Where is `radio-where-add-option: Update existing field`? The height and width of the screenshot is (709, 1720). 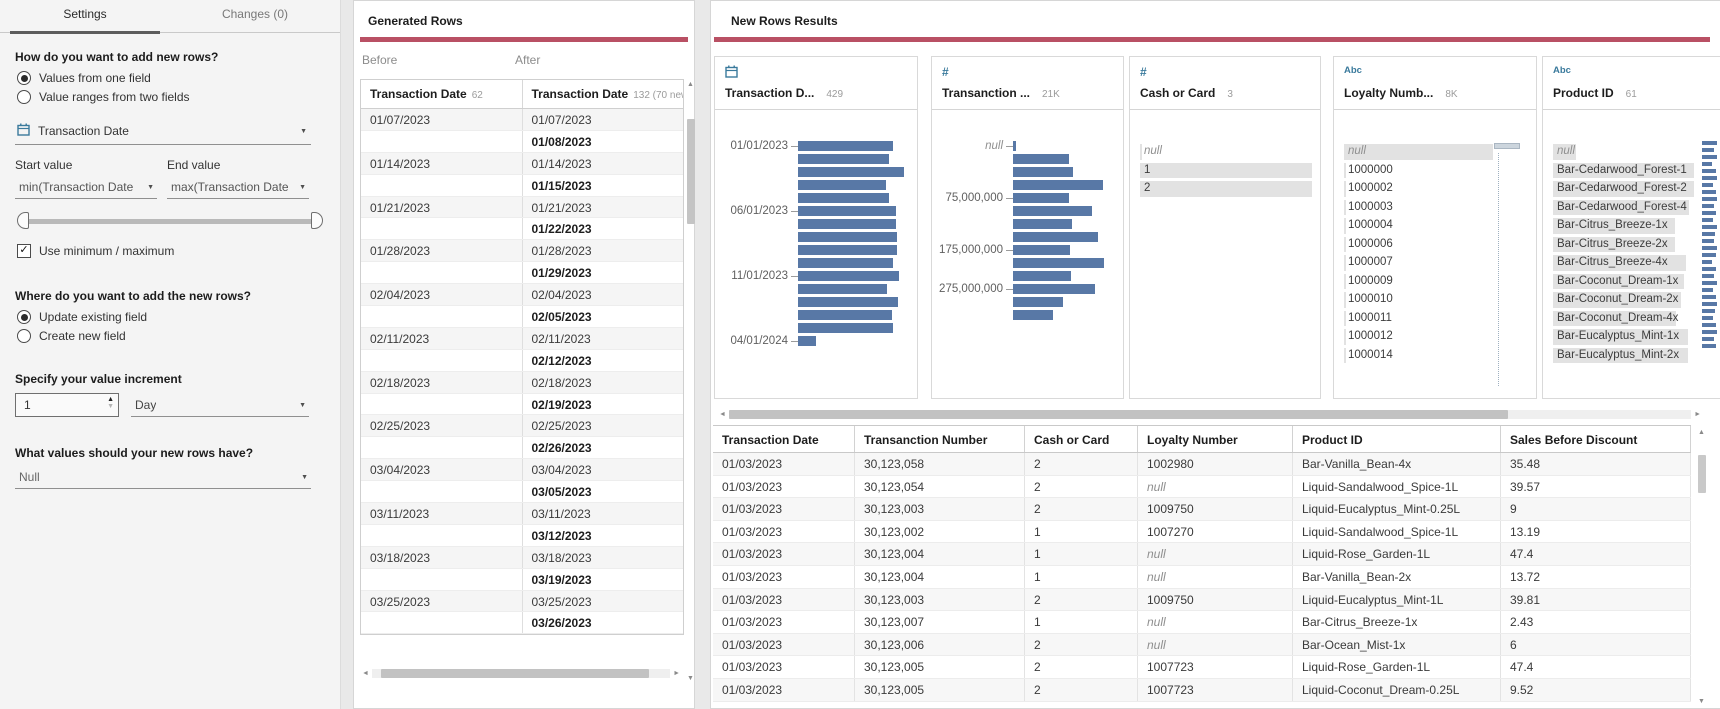 radio-where-add-option: Update existing field is located at coordinates (171, 317).